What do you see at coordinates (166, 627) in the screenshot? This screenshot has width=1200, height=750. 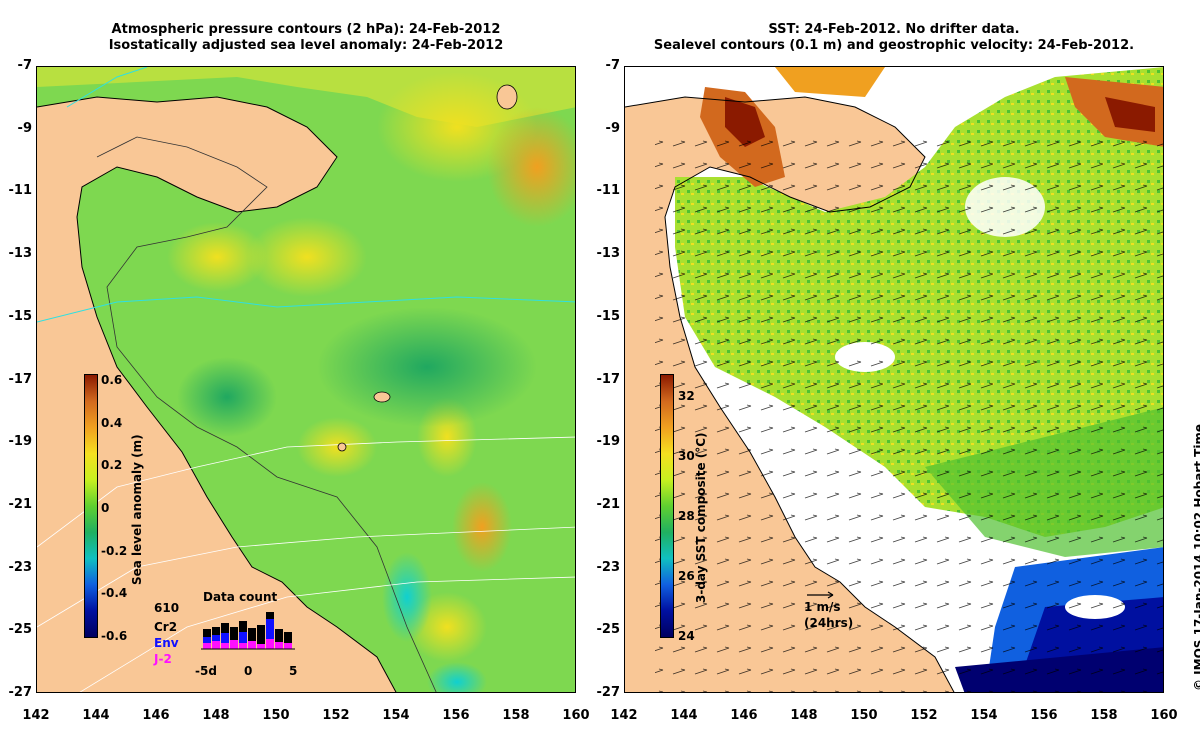 I see `data-count-cr2: Cr2` at bounding box center [166, 627].